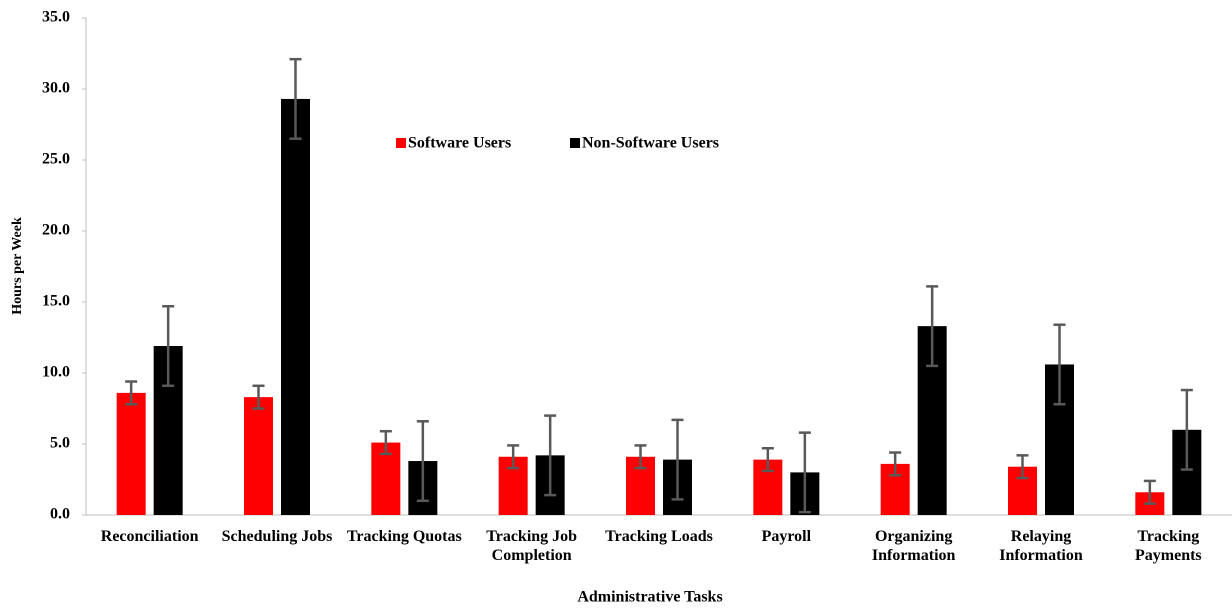  What do you see at coordinates (60, 443) in the screenshot?
I see `y-tick-label: 5.0` at bounding box center [60, 443].